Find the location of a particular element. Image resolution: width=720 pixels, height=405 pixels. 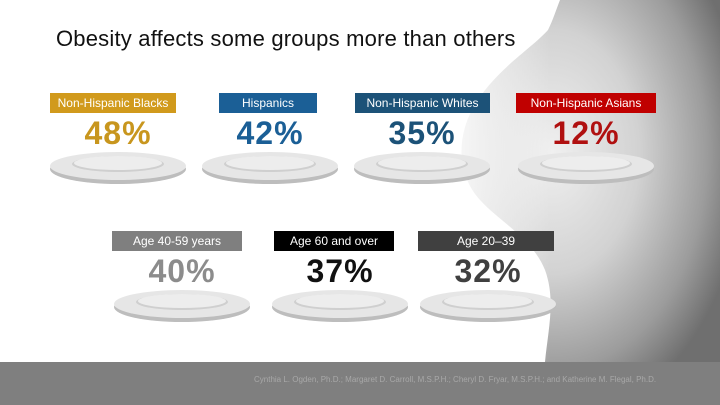

group-non-hispanic-whites: Non-Hispanic Whites 35% is located at coordinates (422, 138).